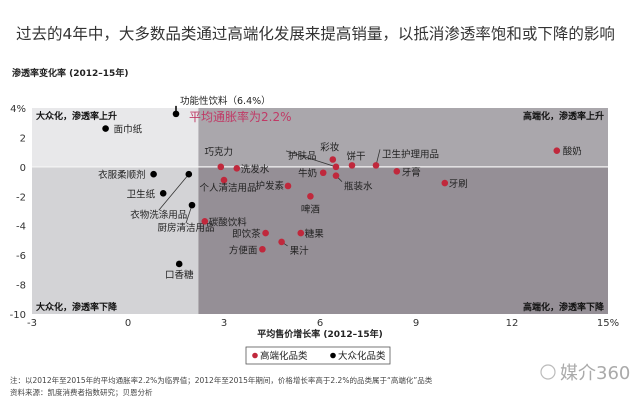  What do you see at coordinates (333, 355) in the screenshot?
I see `legend-marker-mass` at bounding box center [333, 355].